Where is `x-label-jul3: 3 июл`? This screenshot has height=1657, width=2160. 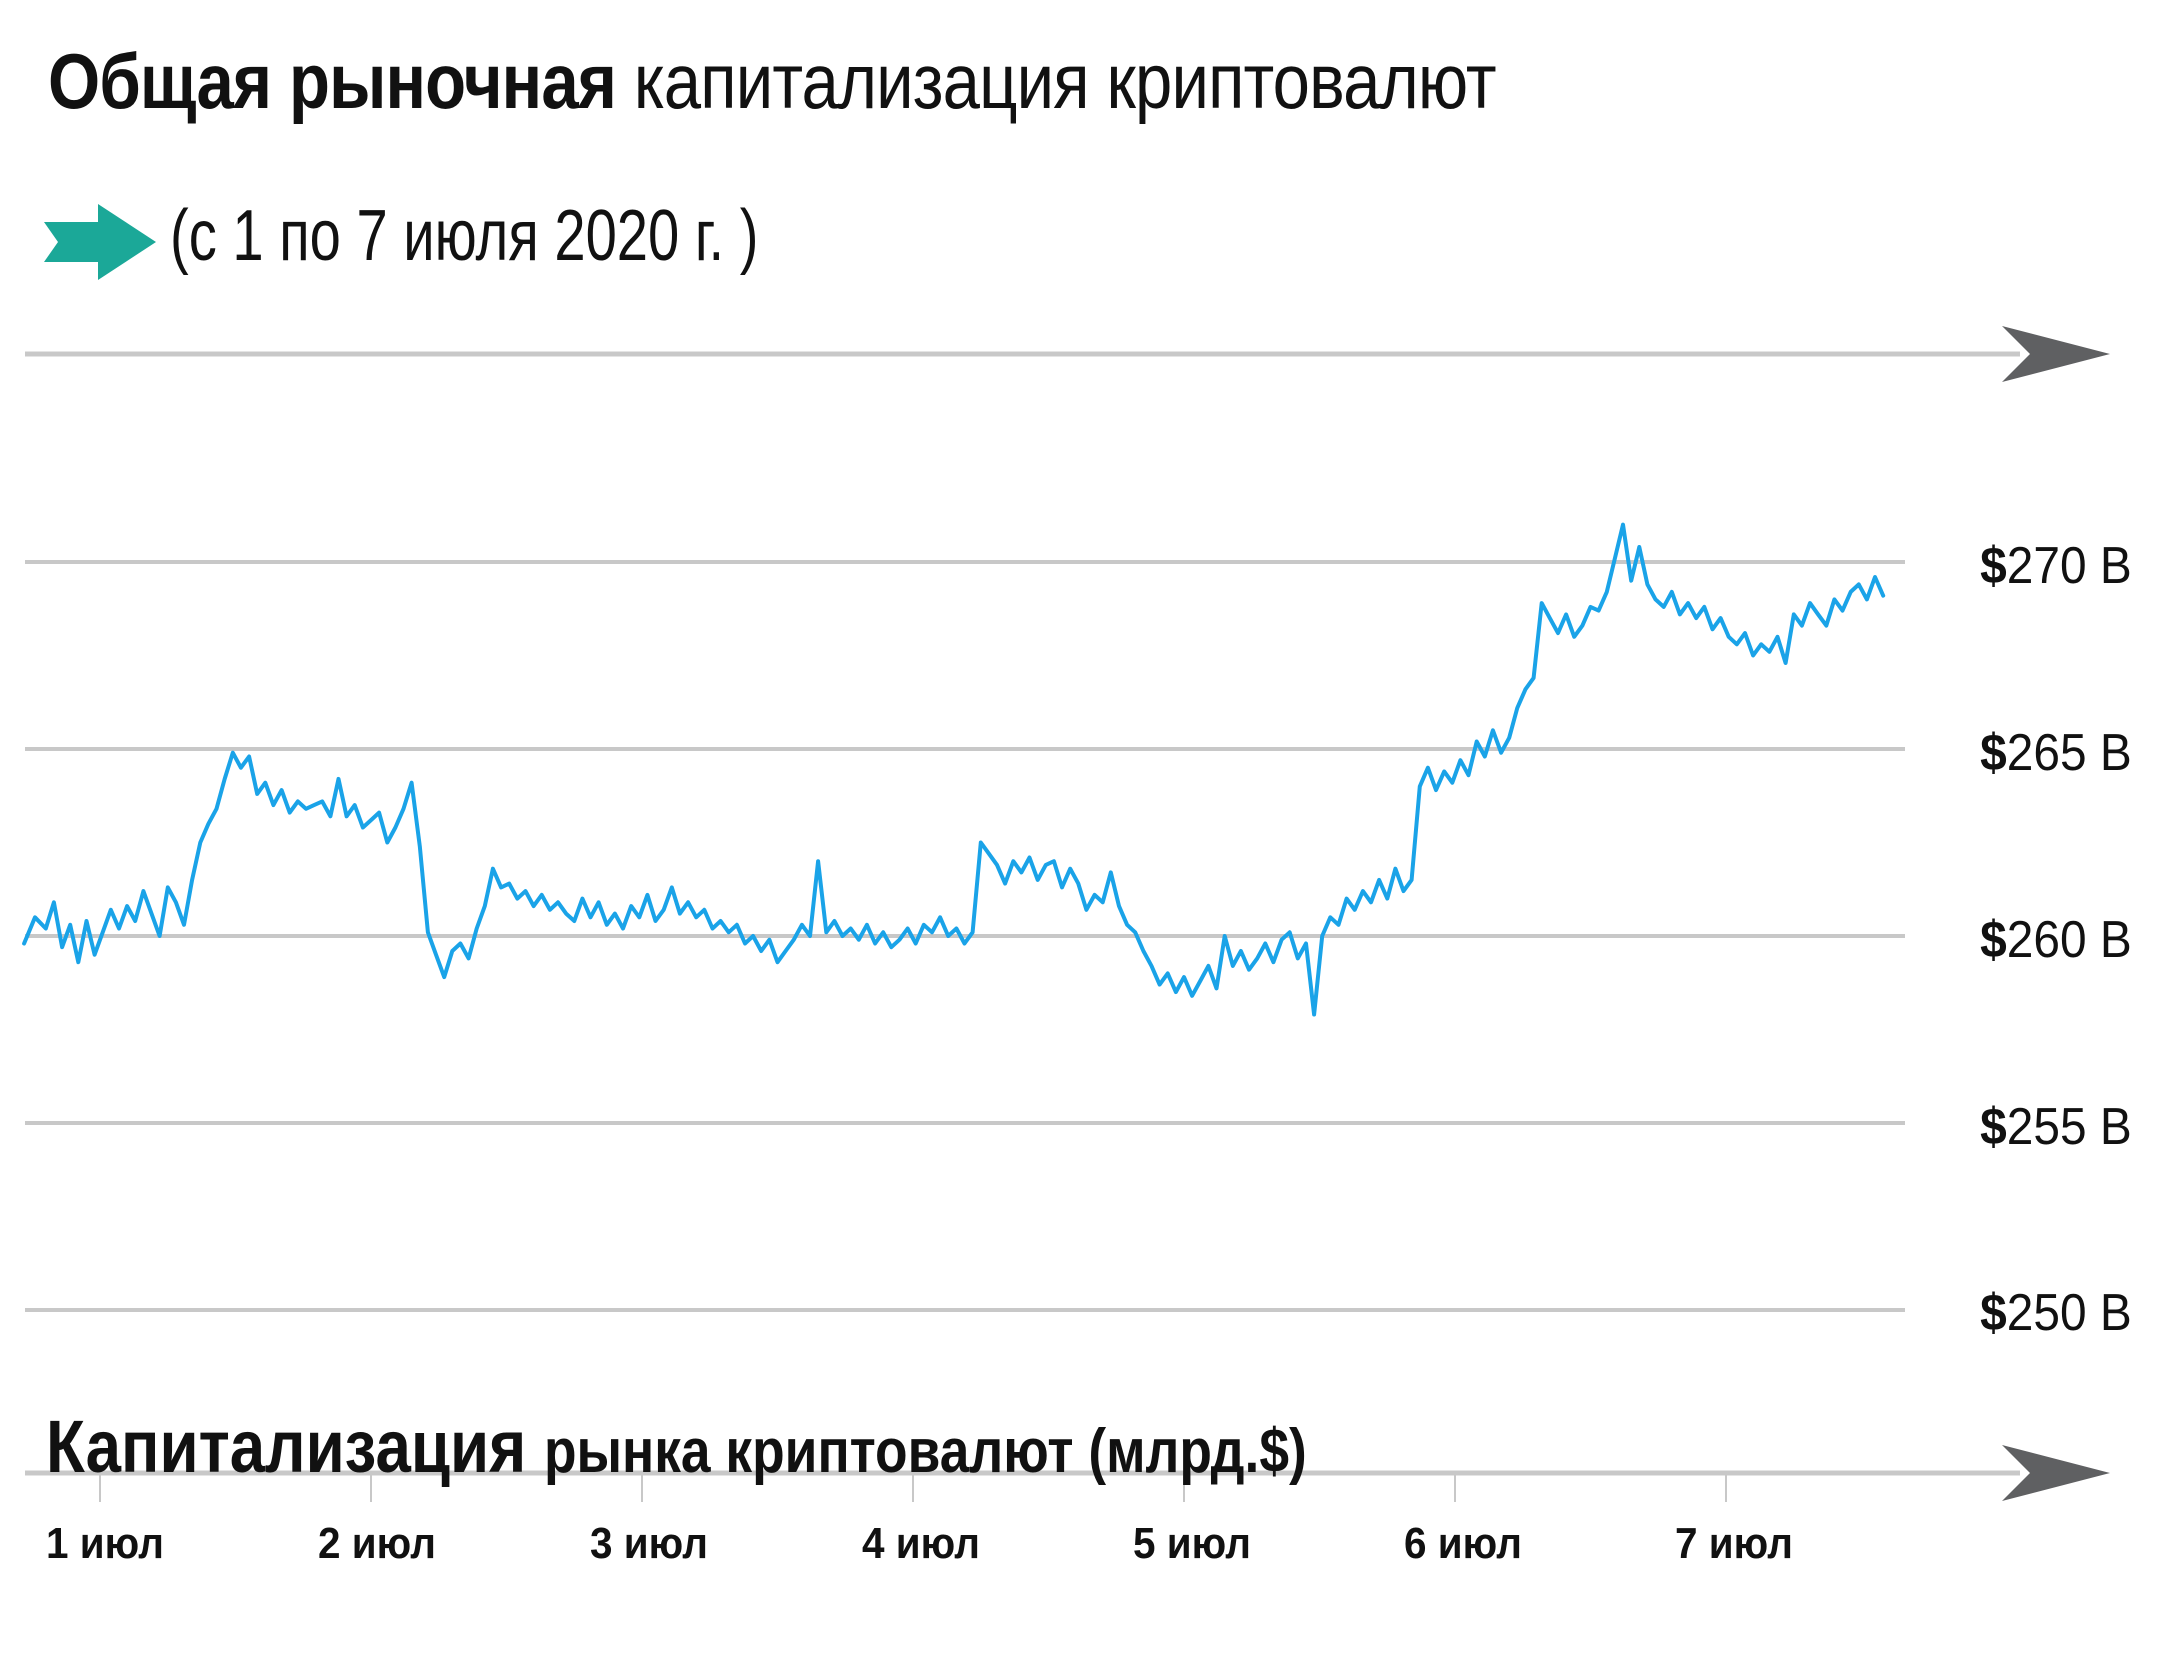
x-label-jul3: 3 июл is located at coordinates (649, 1543).